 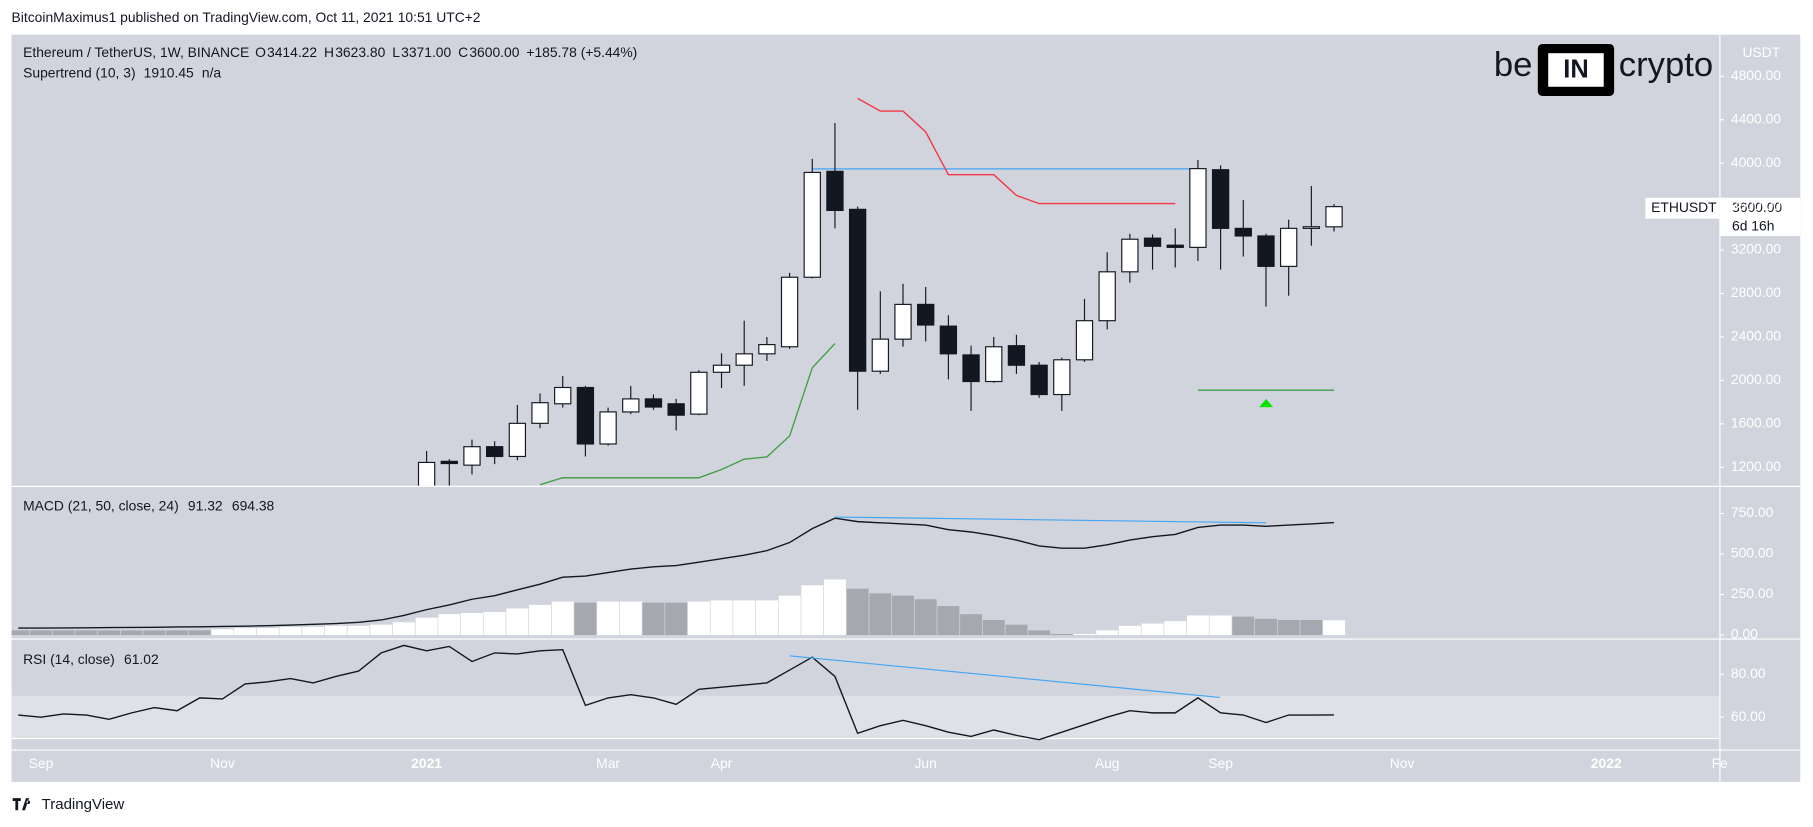 I want to click on x-tick-label: Jun, so click(x=926, y=763).